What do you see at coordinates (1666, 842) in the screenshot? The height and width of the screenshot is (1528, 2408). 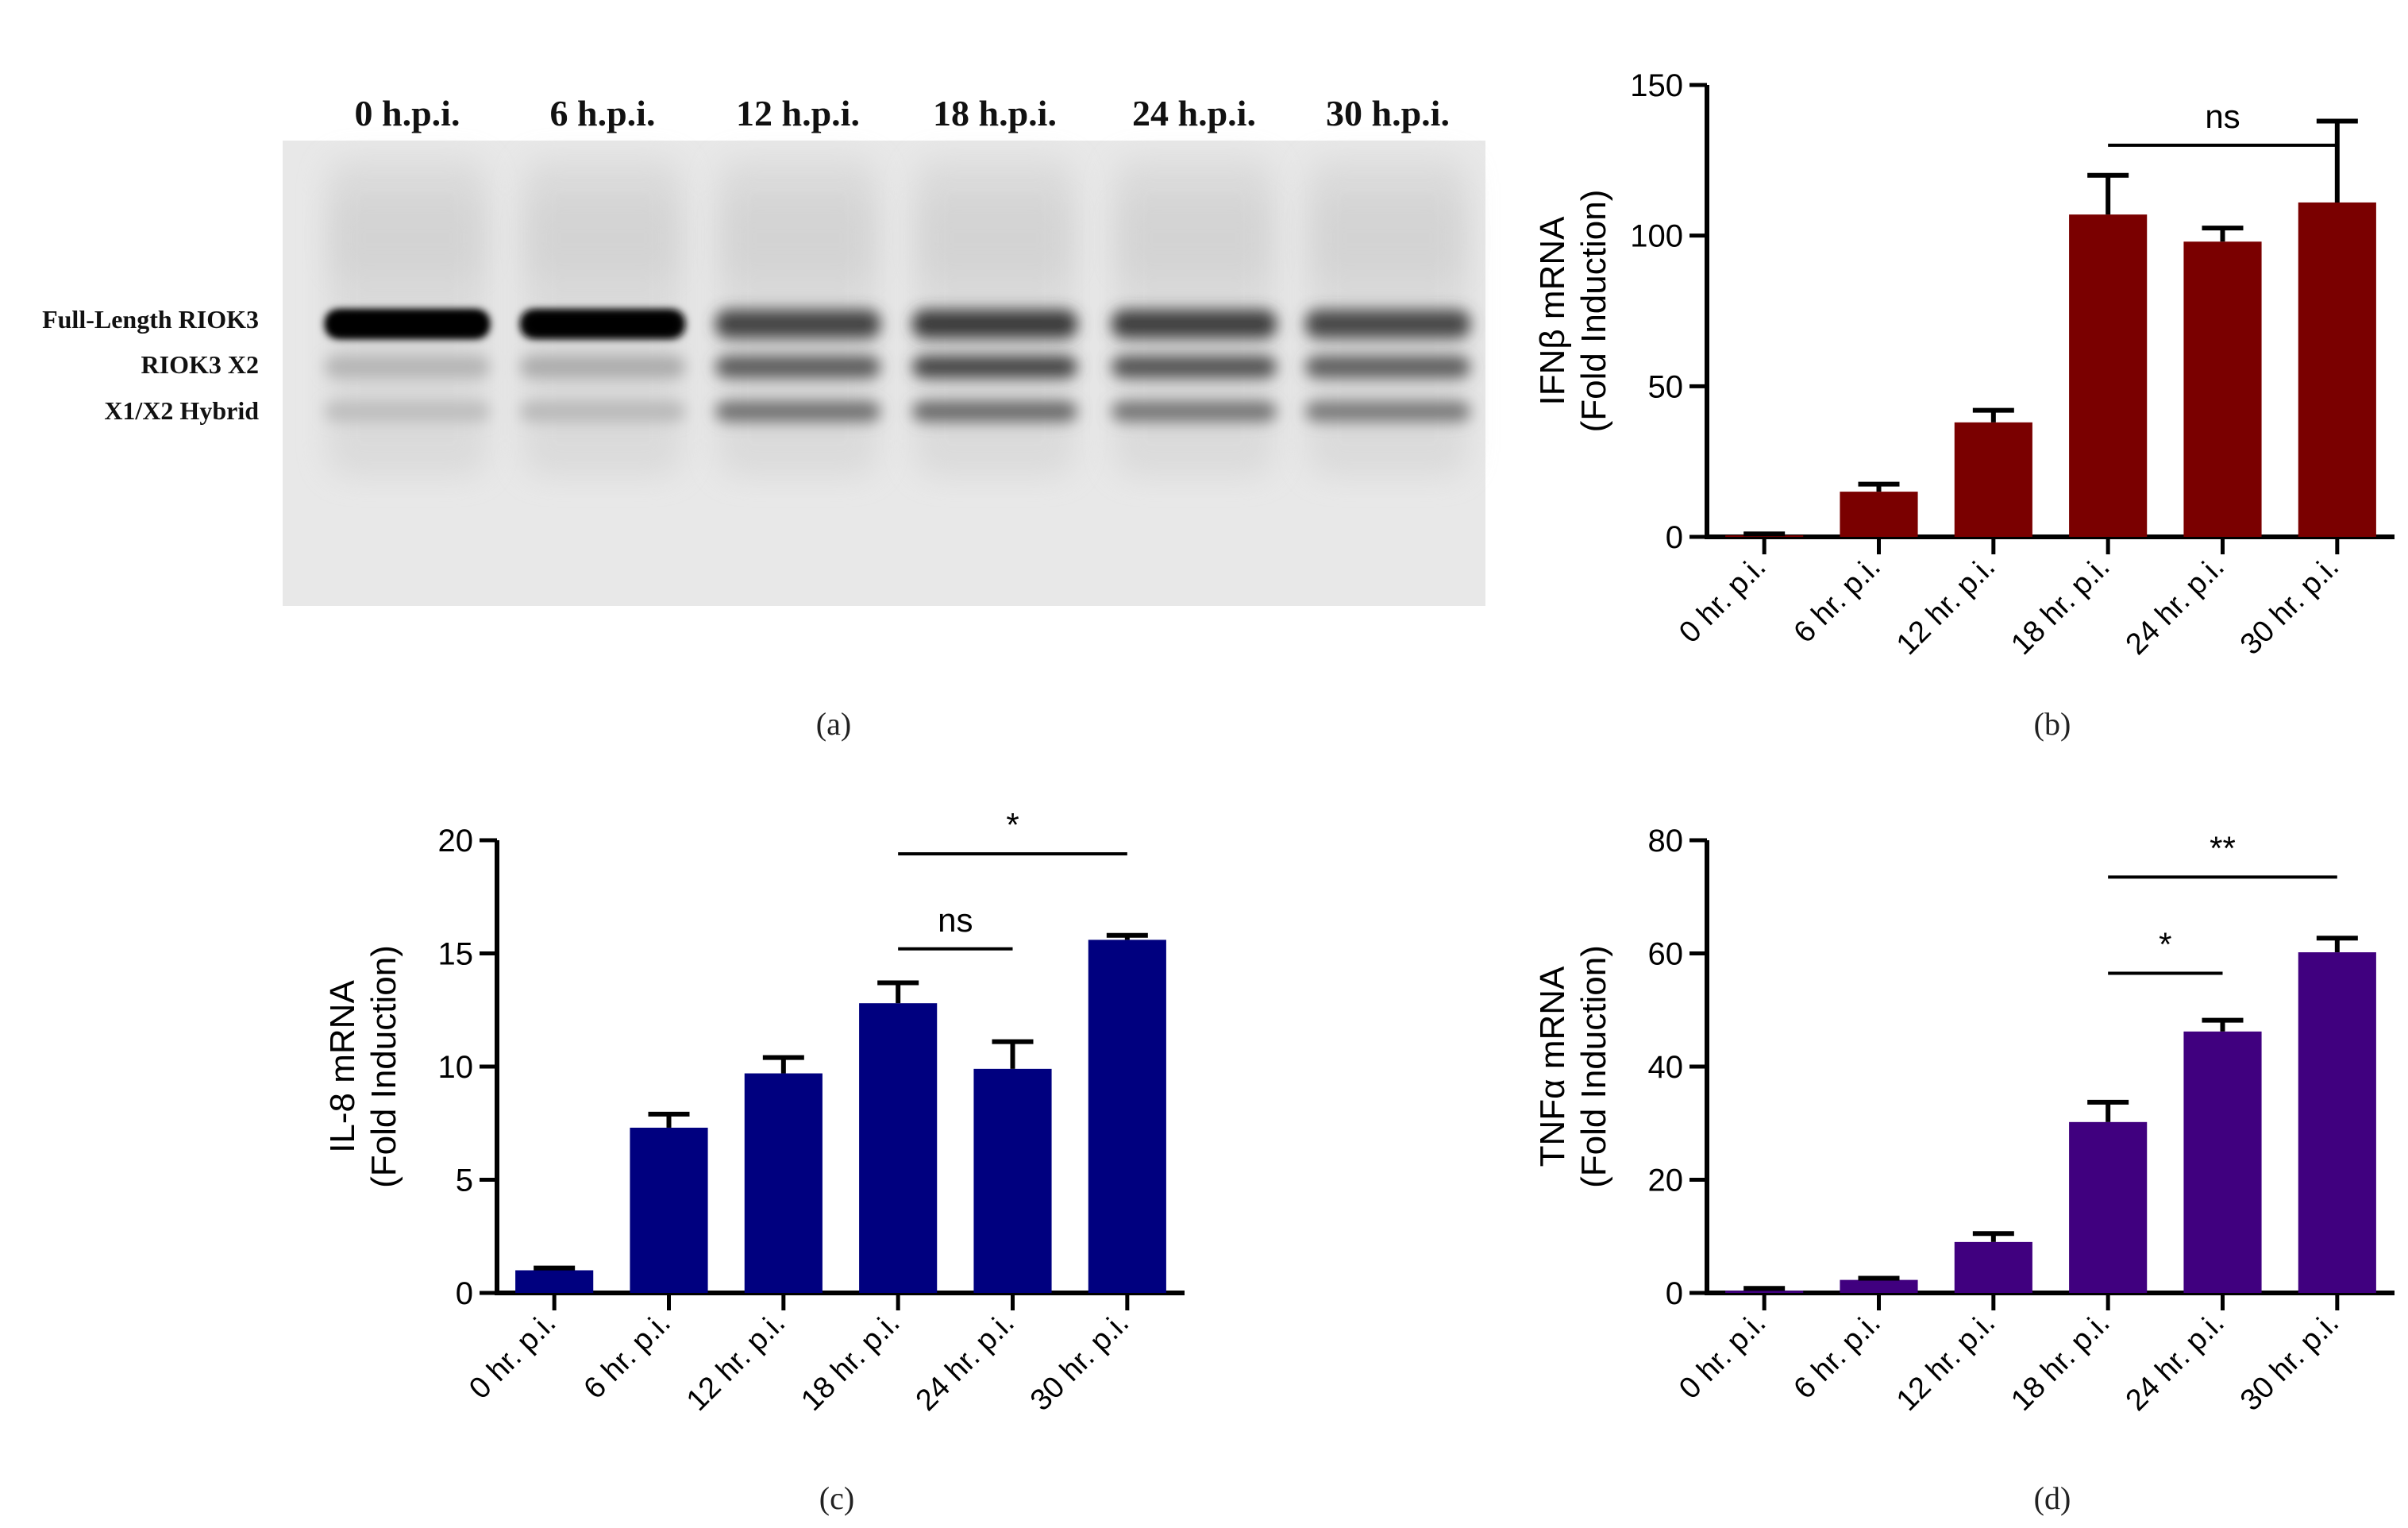 I see `y-tick-label: 80` at bounding box center [1666, 842].